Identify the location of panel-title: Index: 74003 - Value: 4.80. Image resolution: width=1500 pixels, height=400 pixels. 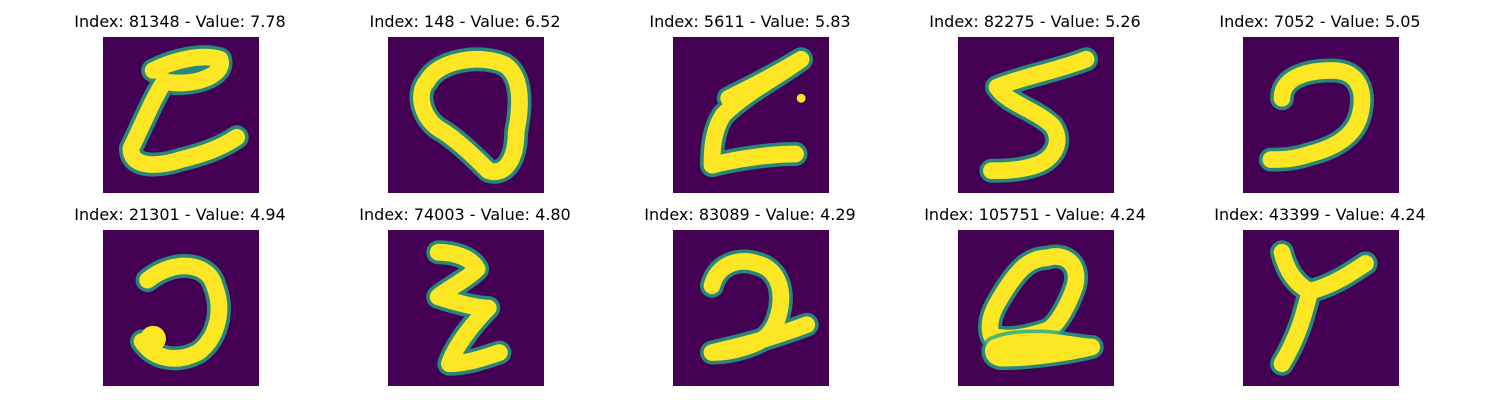
(465, 214).